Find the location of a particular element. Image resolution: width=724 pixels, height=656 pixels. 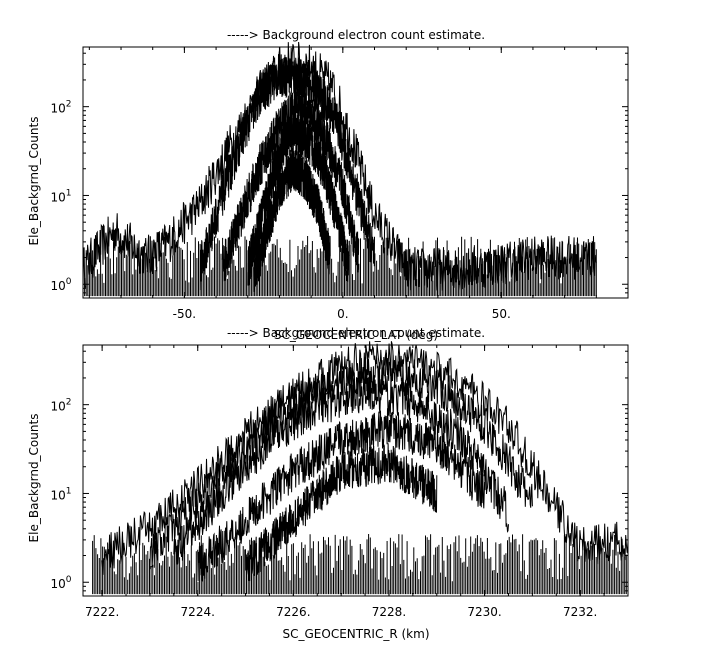

chart-bottom-xlabel: SC_GEOCENTRIC_R (km) is located at coordinates (356, 634).